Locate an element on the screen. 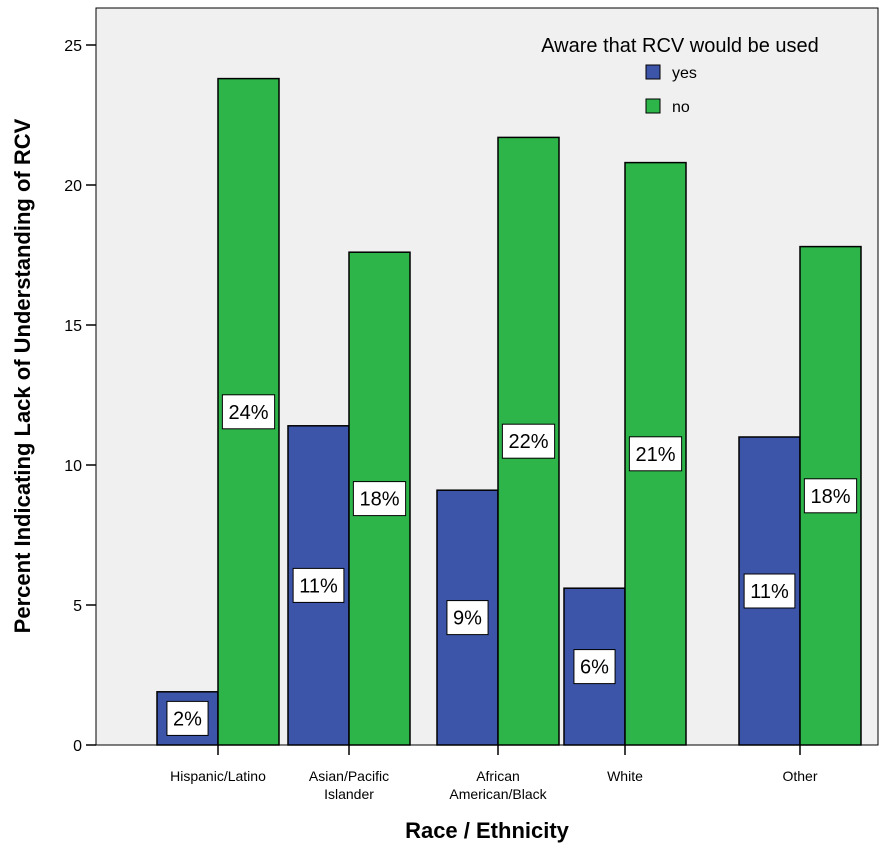  data-label-text: 9% is located at coordinates (467, 619).